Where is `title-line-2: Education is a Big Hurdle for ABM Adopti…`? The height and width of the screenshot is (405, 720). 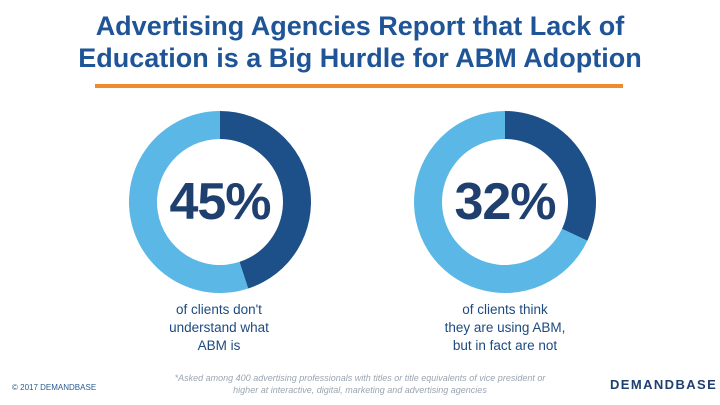
title-line-2: Education is a Big Hurdle for ABM Adopti… is located at coordinates (360, 58).